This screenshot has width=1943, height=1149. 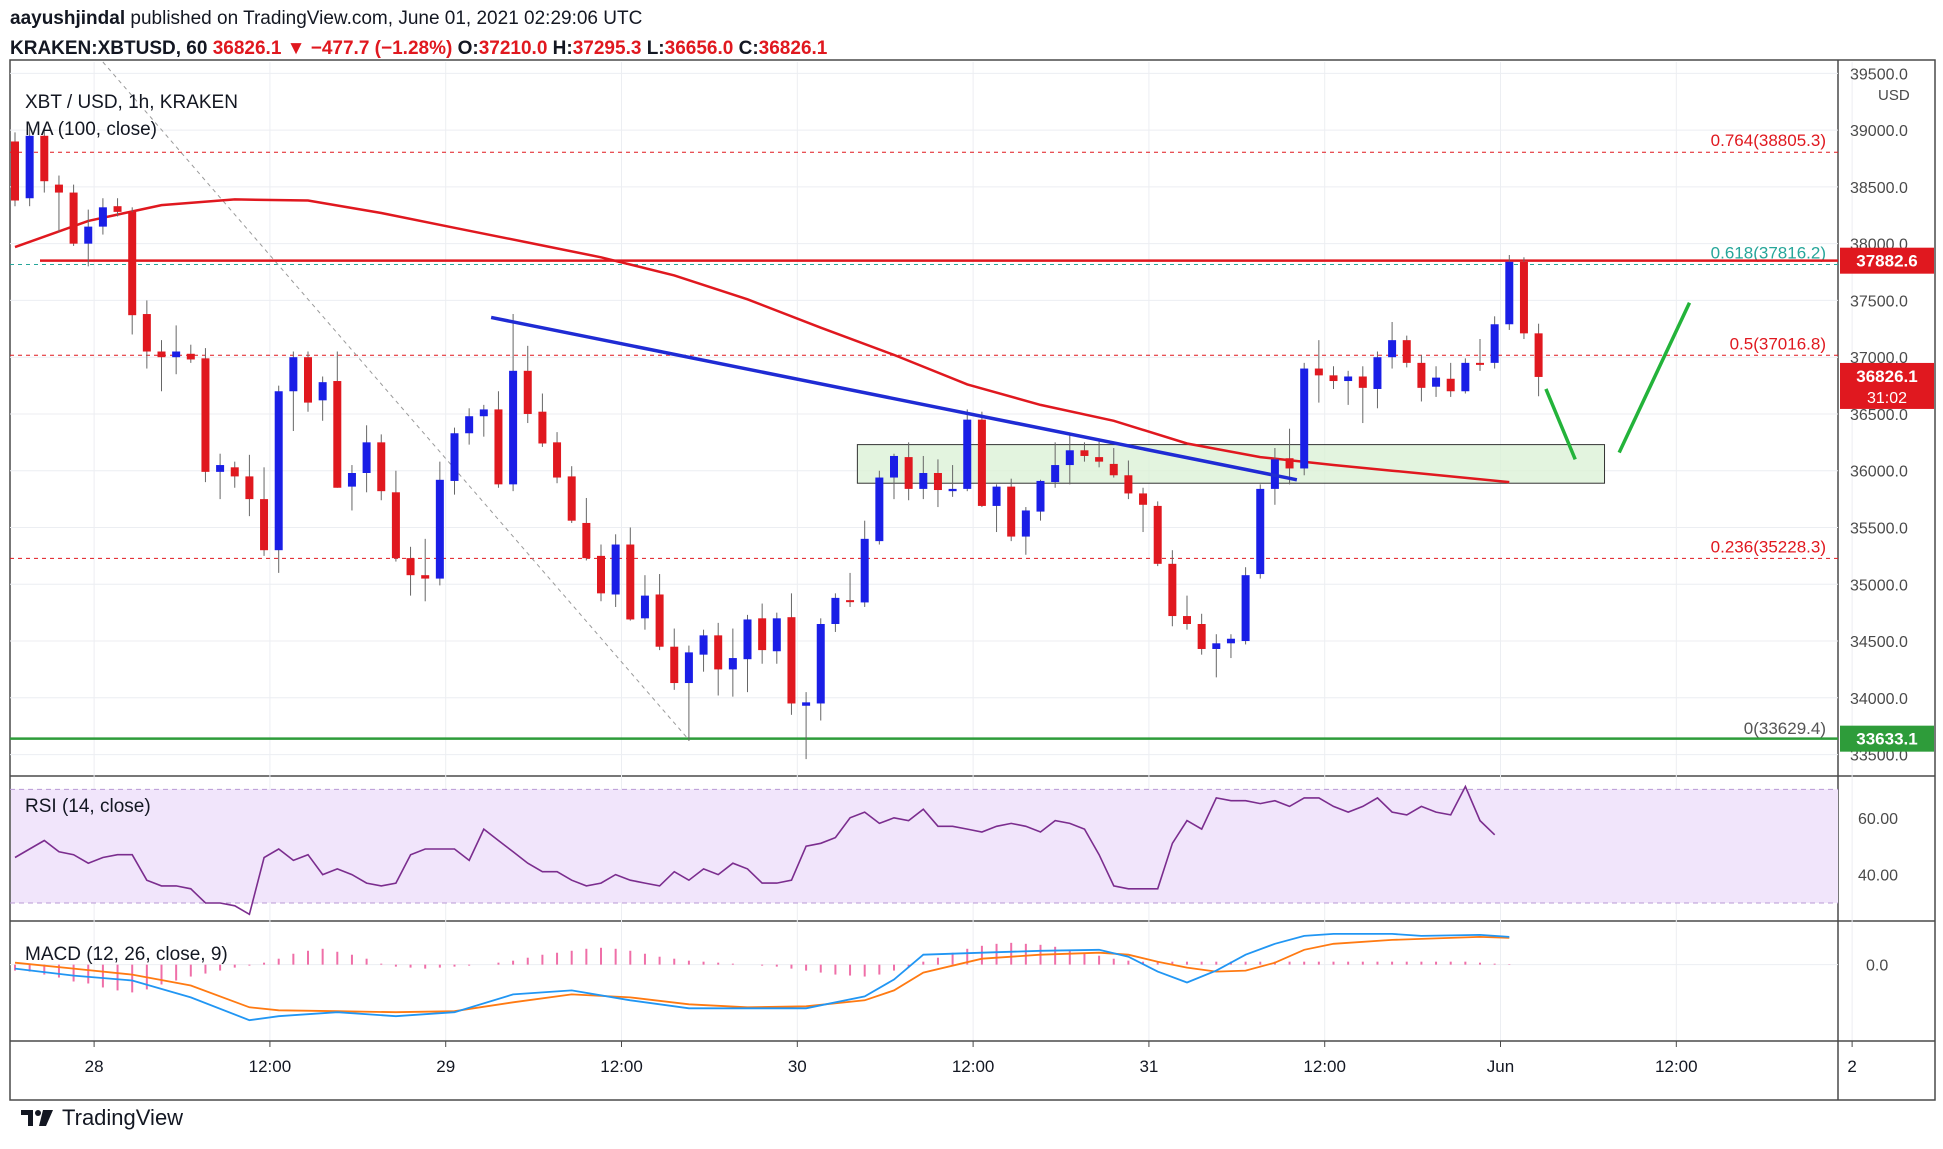 What do you see at coordinates (1768, 140) in the screenshot?
I see `fib-level-label: 0.764(38805.3)` at bounding box center [1768, 140].